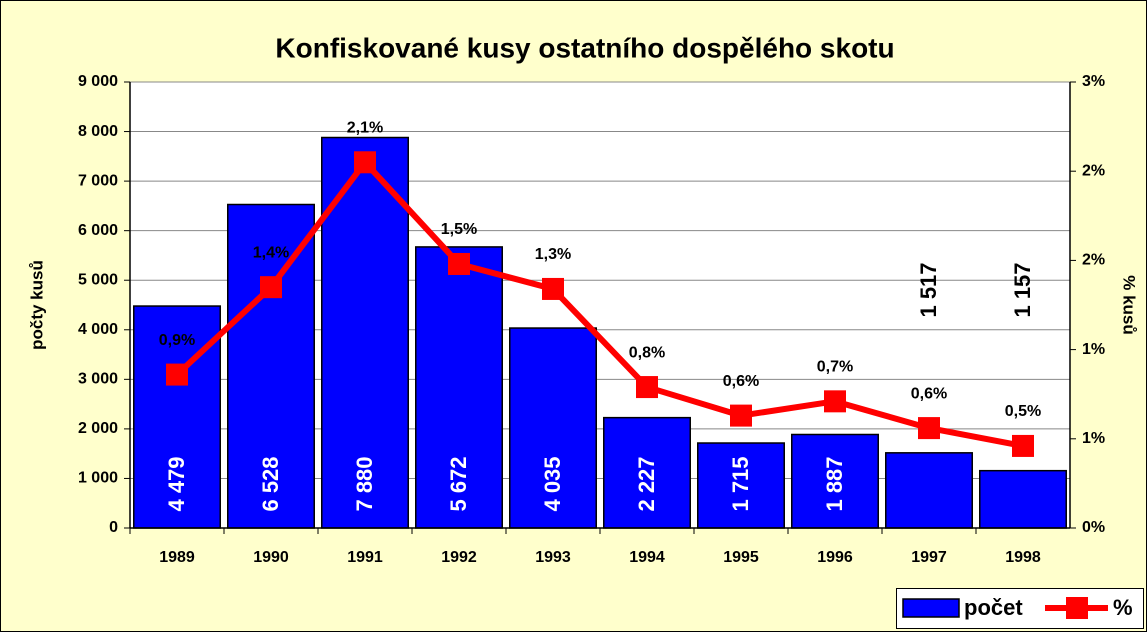 This screenshot has width=1147, height=637. Describe the element at coordinates (98, 81) in the screenshot. I see `y-tick-label: 9 000` at that location.